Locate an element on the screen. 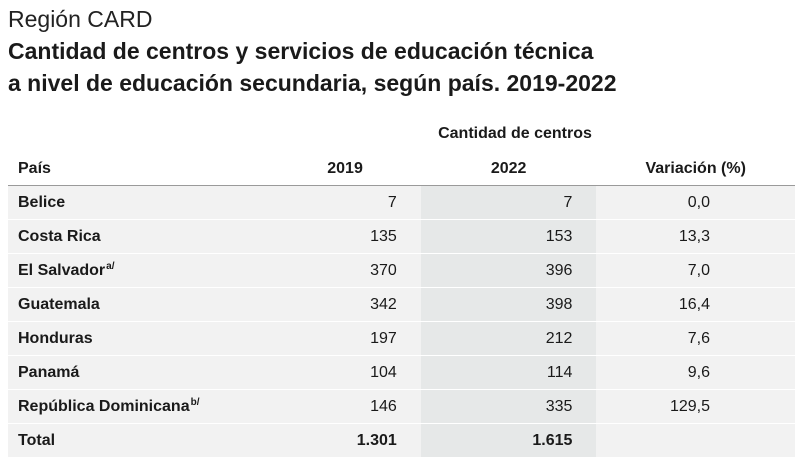 Image resolution: width=800 pixels, height=458 pixels. column-header-country: País is located at coordinates (139, 169).